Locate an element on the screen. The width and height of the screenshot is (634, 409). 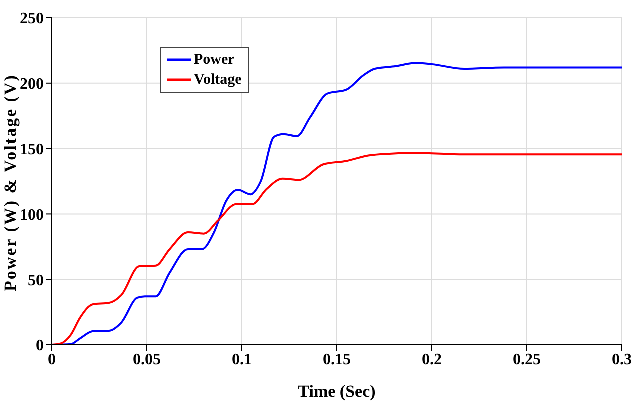
x-tick-label: 0 is located at coordinates (52, 359).